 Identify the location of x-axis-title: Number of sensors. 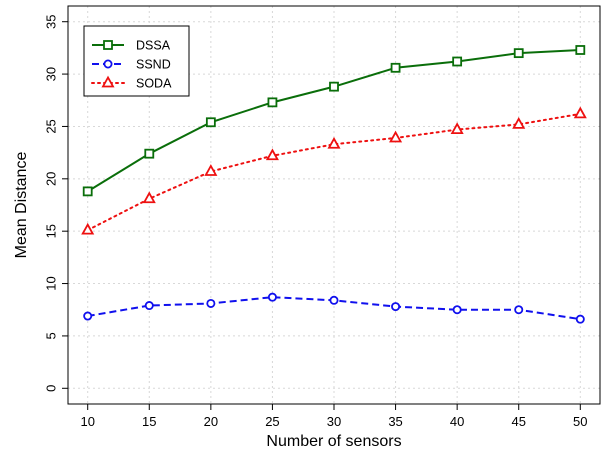
(333, 441).